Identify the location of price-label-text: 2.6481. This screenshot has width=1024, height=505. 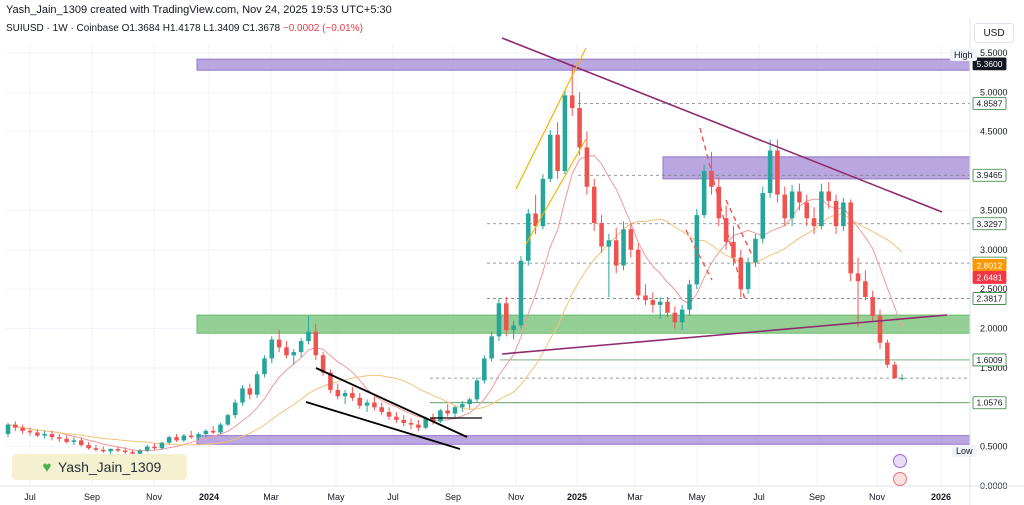
(990, 277).